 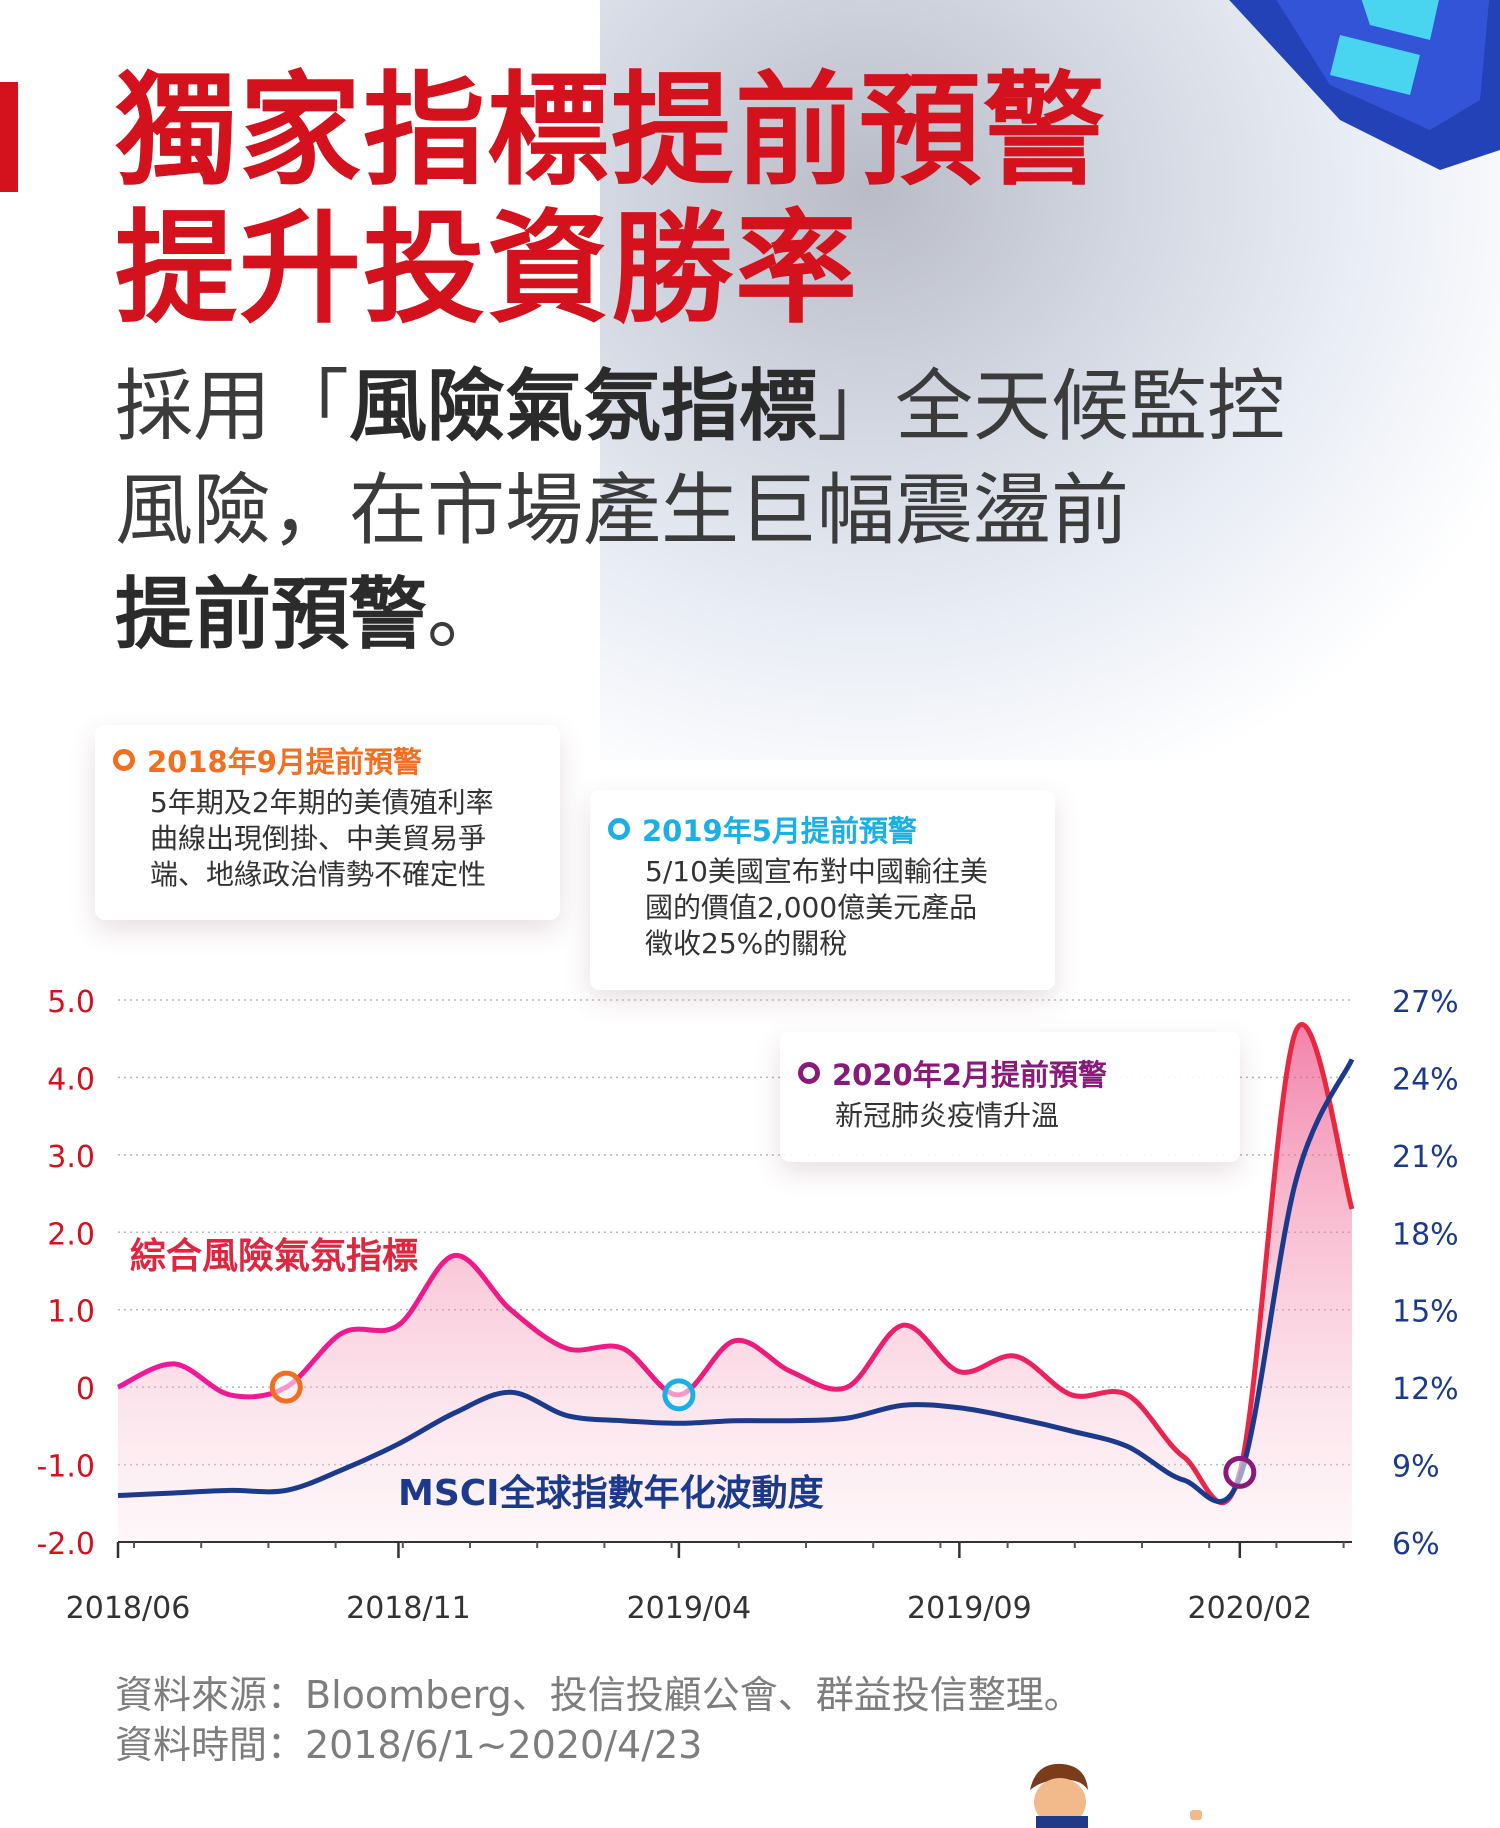 I want to click on left-axis-tick-label: -2.0, so click(x=65, y=1544).